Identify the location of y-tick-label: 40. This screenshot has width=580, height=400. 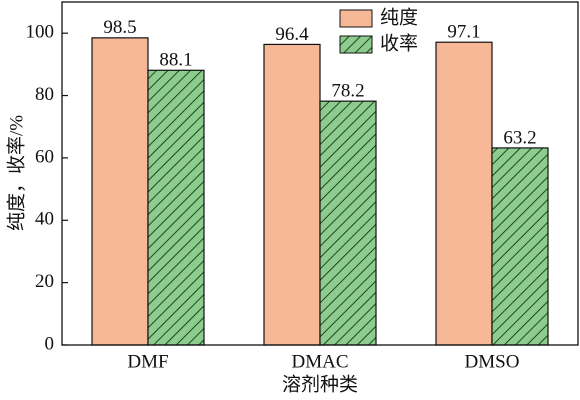
(44, 219).